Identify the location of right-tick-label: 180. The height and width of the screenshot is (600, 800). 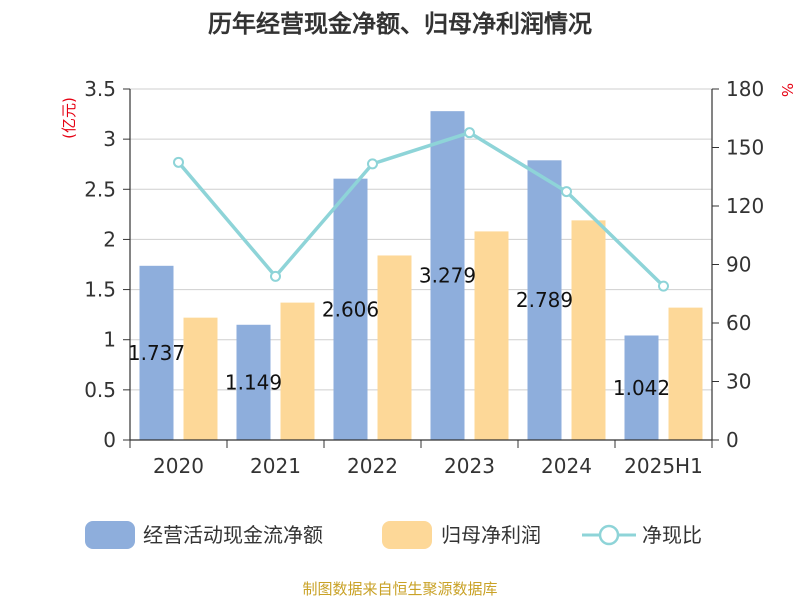
(745, 89).